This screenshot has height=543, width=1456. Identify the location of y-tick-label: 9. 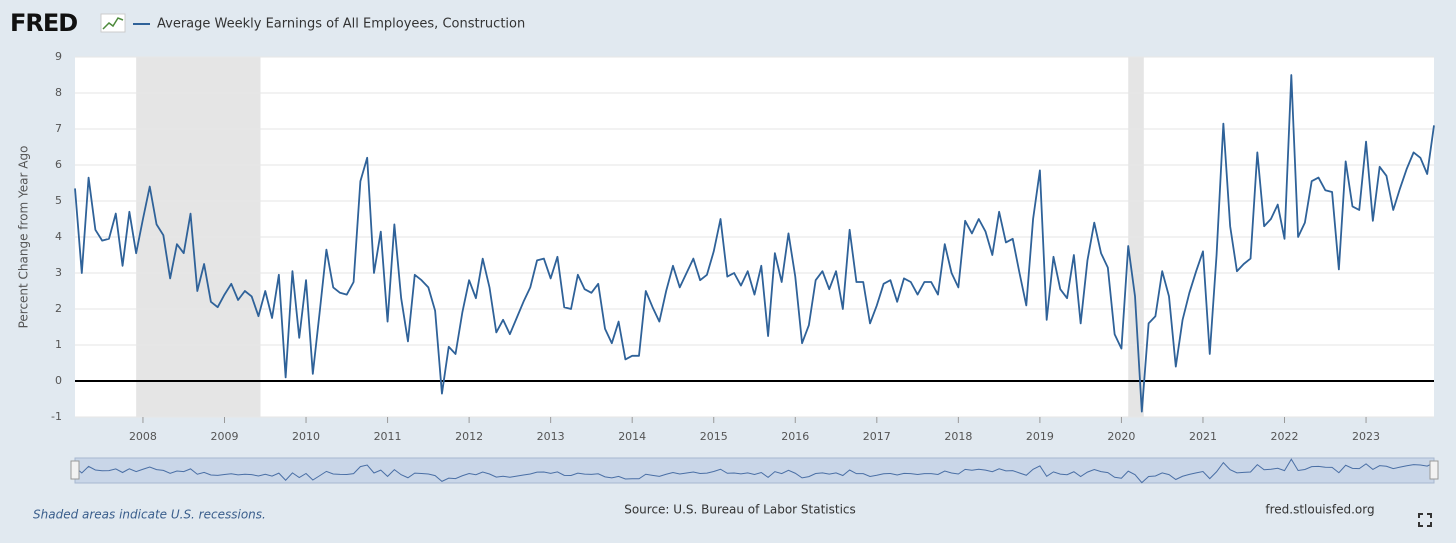
(58, 56).